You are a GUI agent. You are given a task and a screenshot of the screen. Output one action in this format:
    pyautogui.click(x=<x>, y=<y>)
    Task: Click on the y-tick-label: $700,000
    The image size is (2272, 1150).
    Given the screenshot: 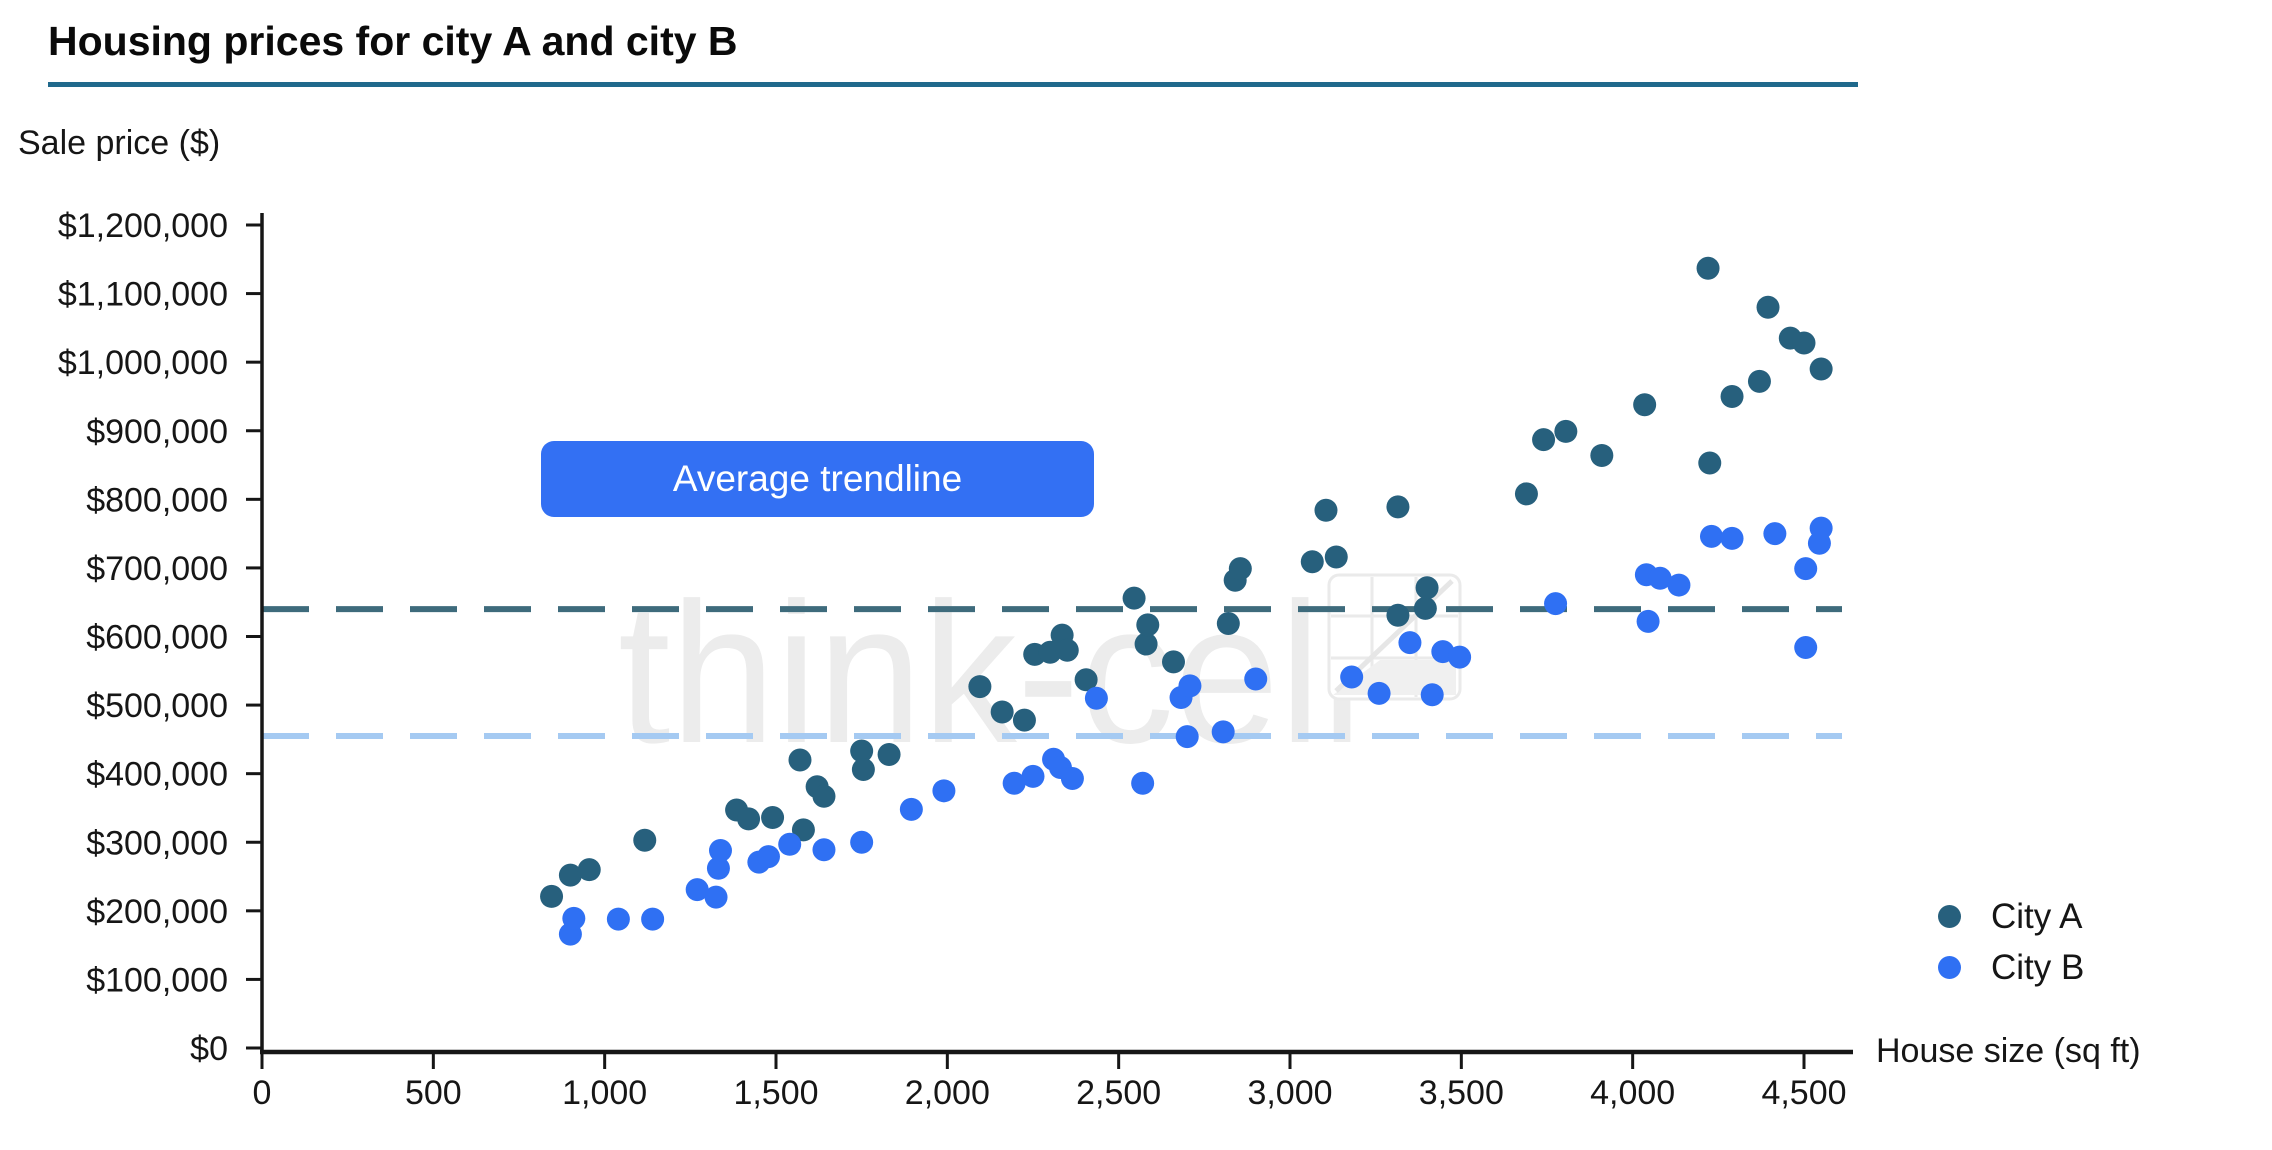 What is the action you would take?
    pyautogui.click(x=157, y=569)
    